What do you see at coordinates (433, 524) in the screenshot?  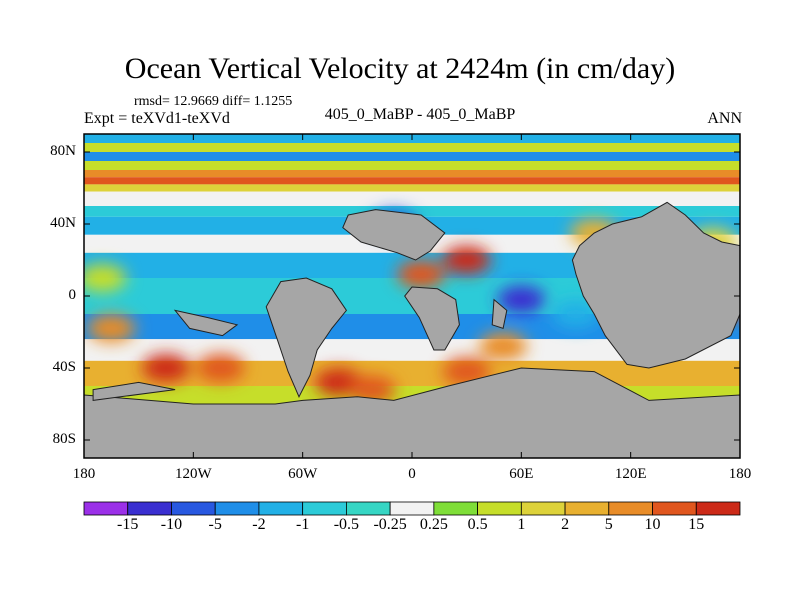 I see `colorbar-label: 0.25` at bounding box center [433, 524].